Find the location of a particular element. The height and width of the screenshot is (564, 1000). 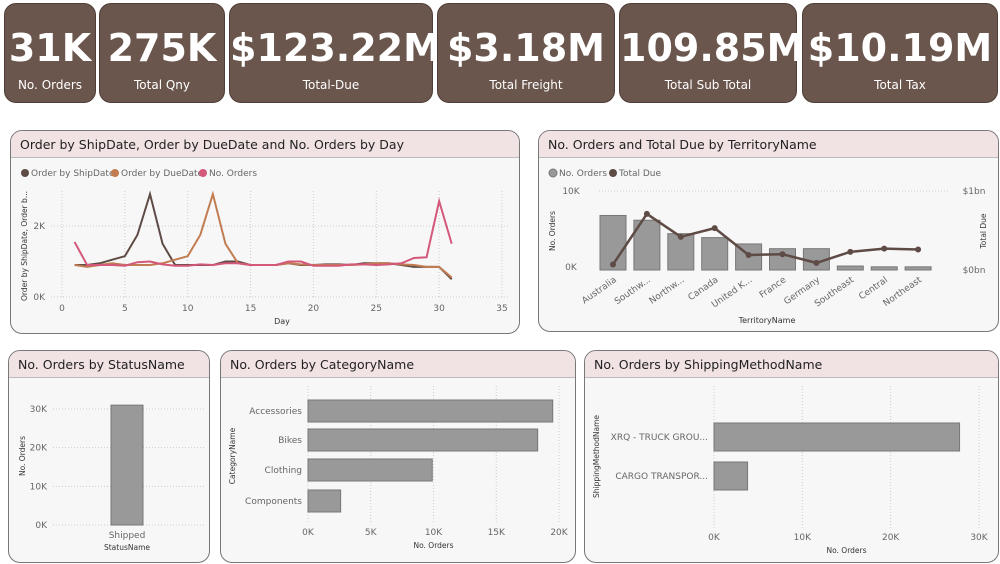

x-tick-label: Australia is located at coordinates (599, 290).